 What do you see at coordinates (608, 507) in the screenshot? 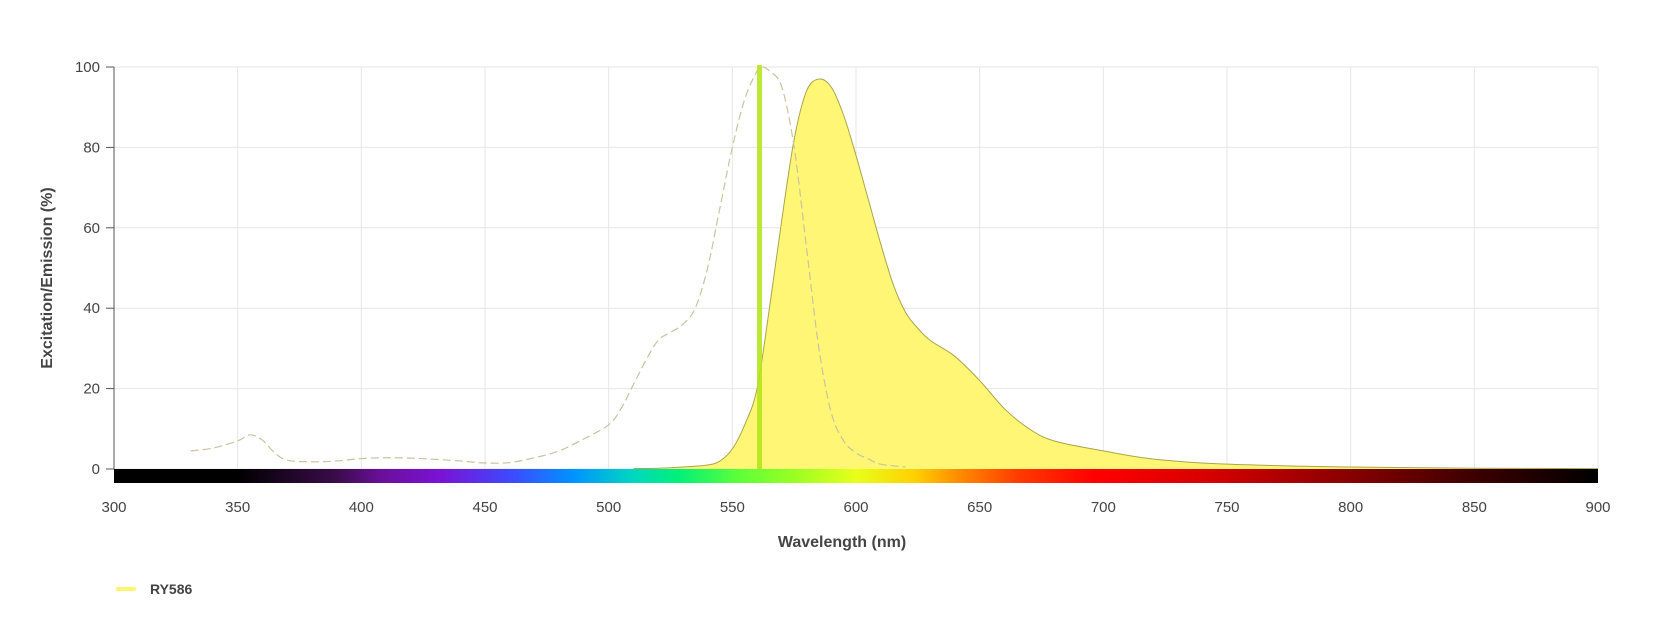
I see `x-tick-label: 500` at bounding box center [608, 507].